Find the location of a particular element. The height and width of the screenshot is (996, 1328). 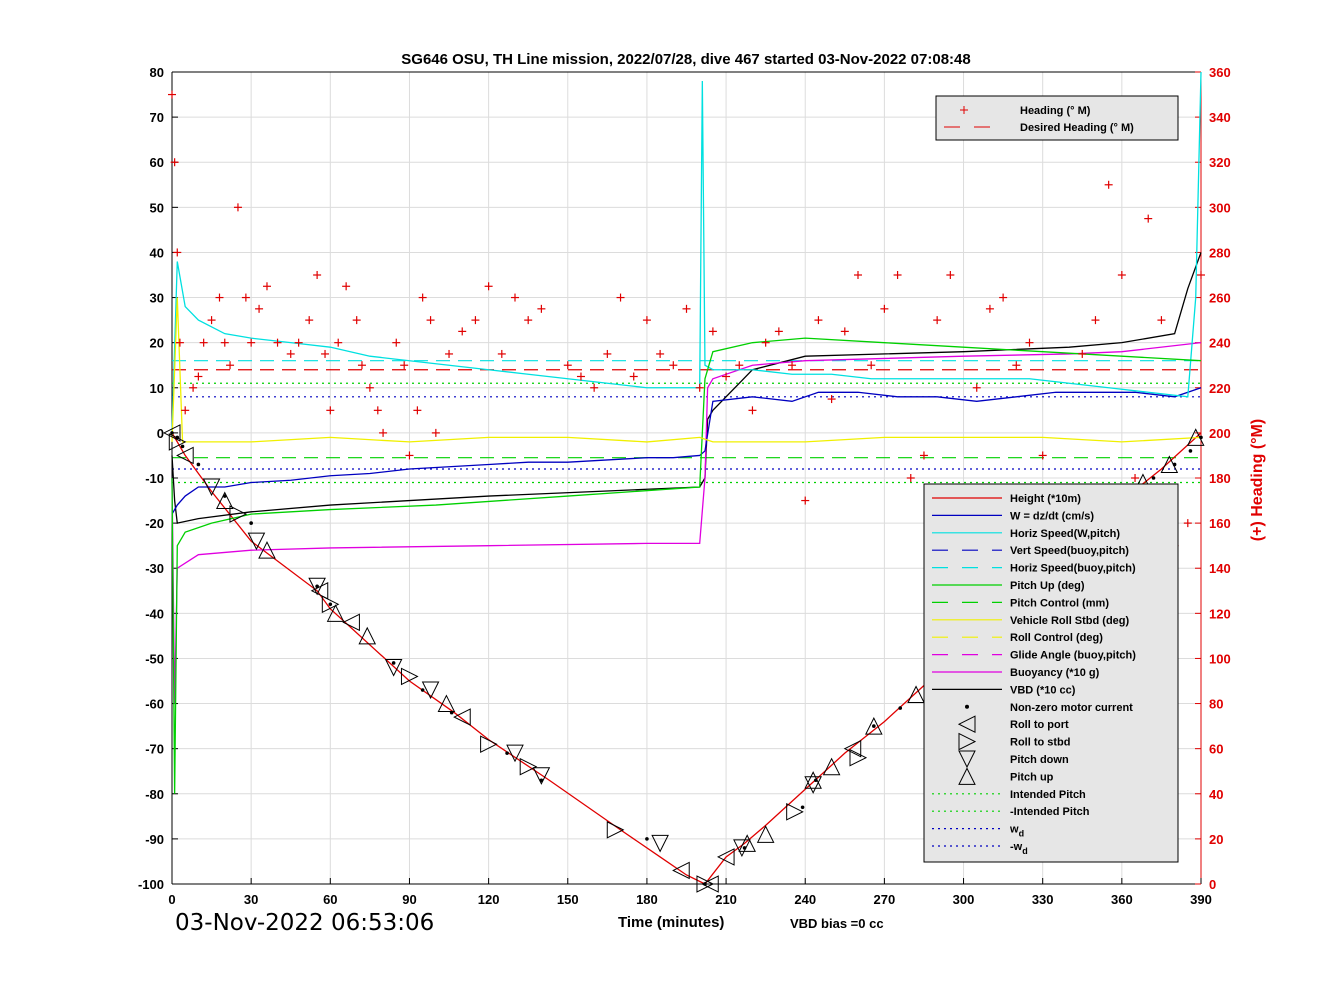

x-tick-label: 120 is located at coordinates (489, 899).